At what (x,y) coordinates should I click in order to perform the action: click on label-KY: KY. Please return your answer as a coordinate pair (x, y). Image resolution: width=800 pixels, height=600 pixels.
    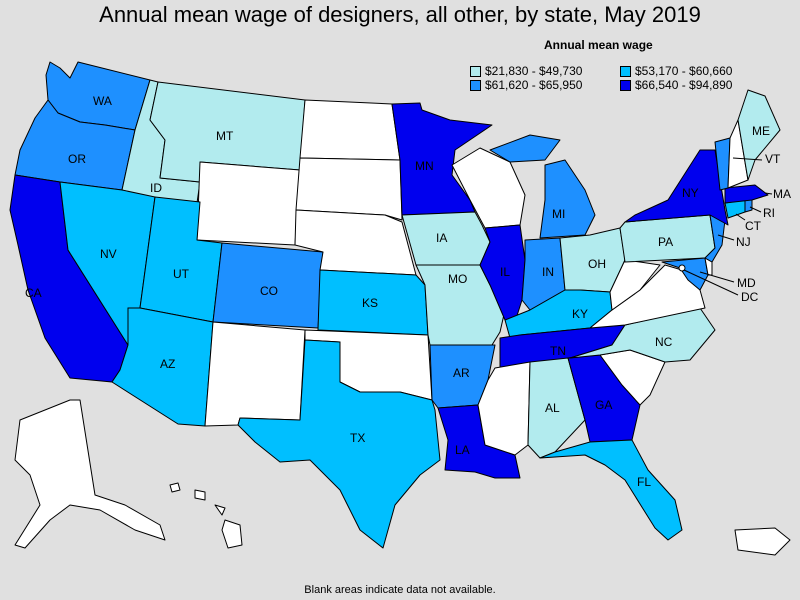
    Looking at the image, I should click on (580, 314).